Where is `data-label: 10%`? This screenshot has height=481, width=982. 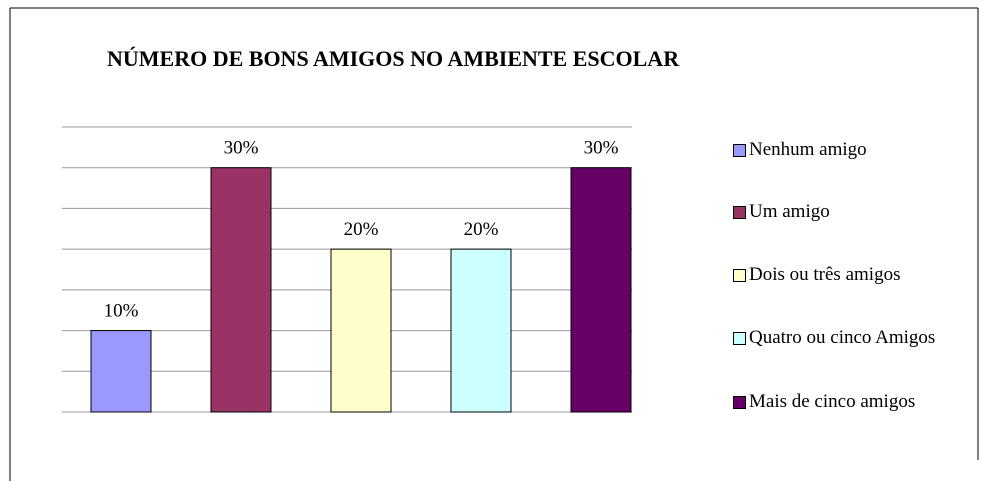 data-label: 10% is located at coordinates (121, 311).